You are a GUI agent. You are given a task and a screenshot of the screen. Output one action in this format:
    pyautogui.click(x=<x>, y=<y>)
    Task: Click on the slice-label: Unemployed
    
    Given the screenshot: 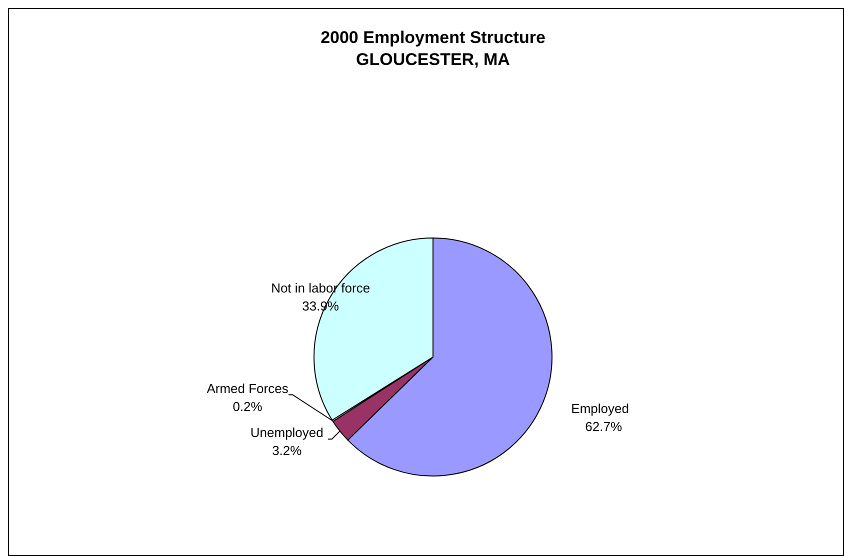 What is the action you would take?
    pyautogui.click(x=287, y=432)
    